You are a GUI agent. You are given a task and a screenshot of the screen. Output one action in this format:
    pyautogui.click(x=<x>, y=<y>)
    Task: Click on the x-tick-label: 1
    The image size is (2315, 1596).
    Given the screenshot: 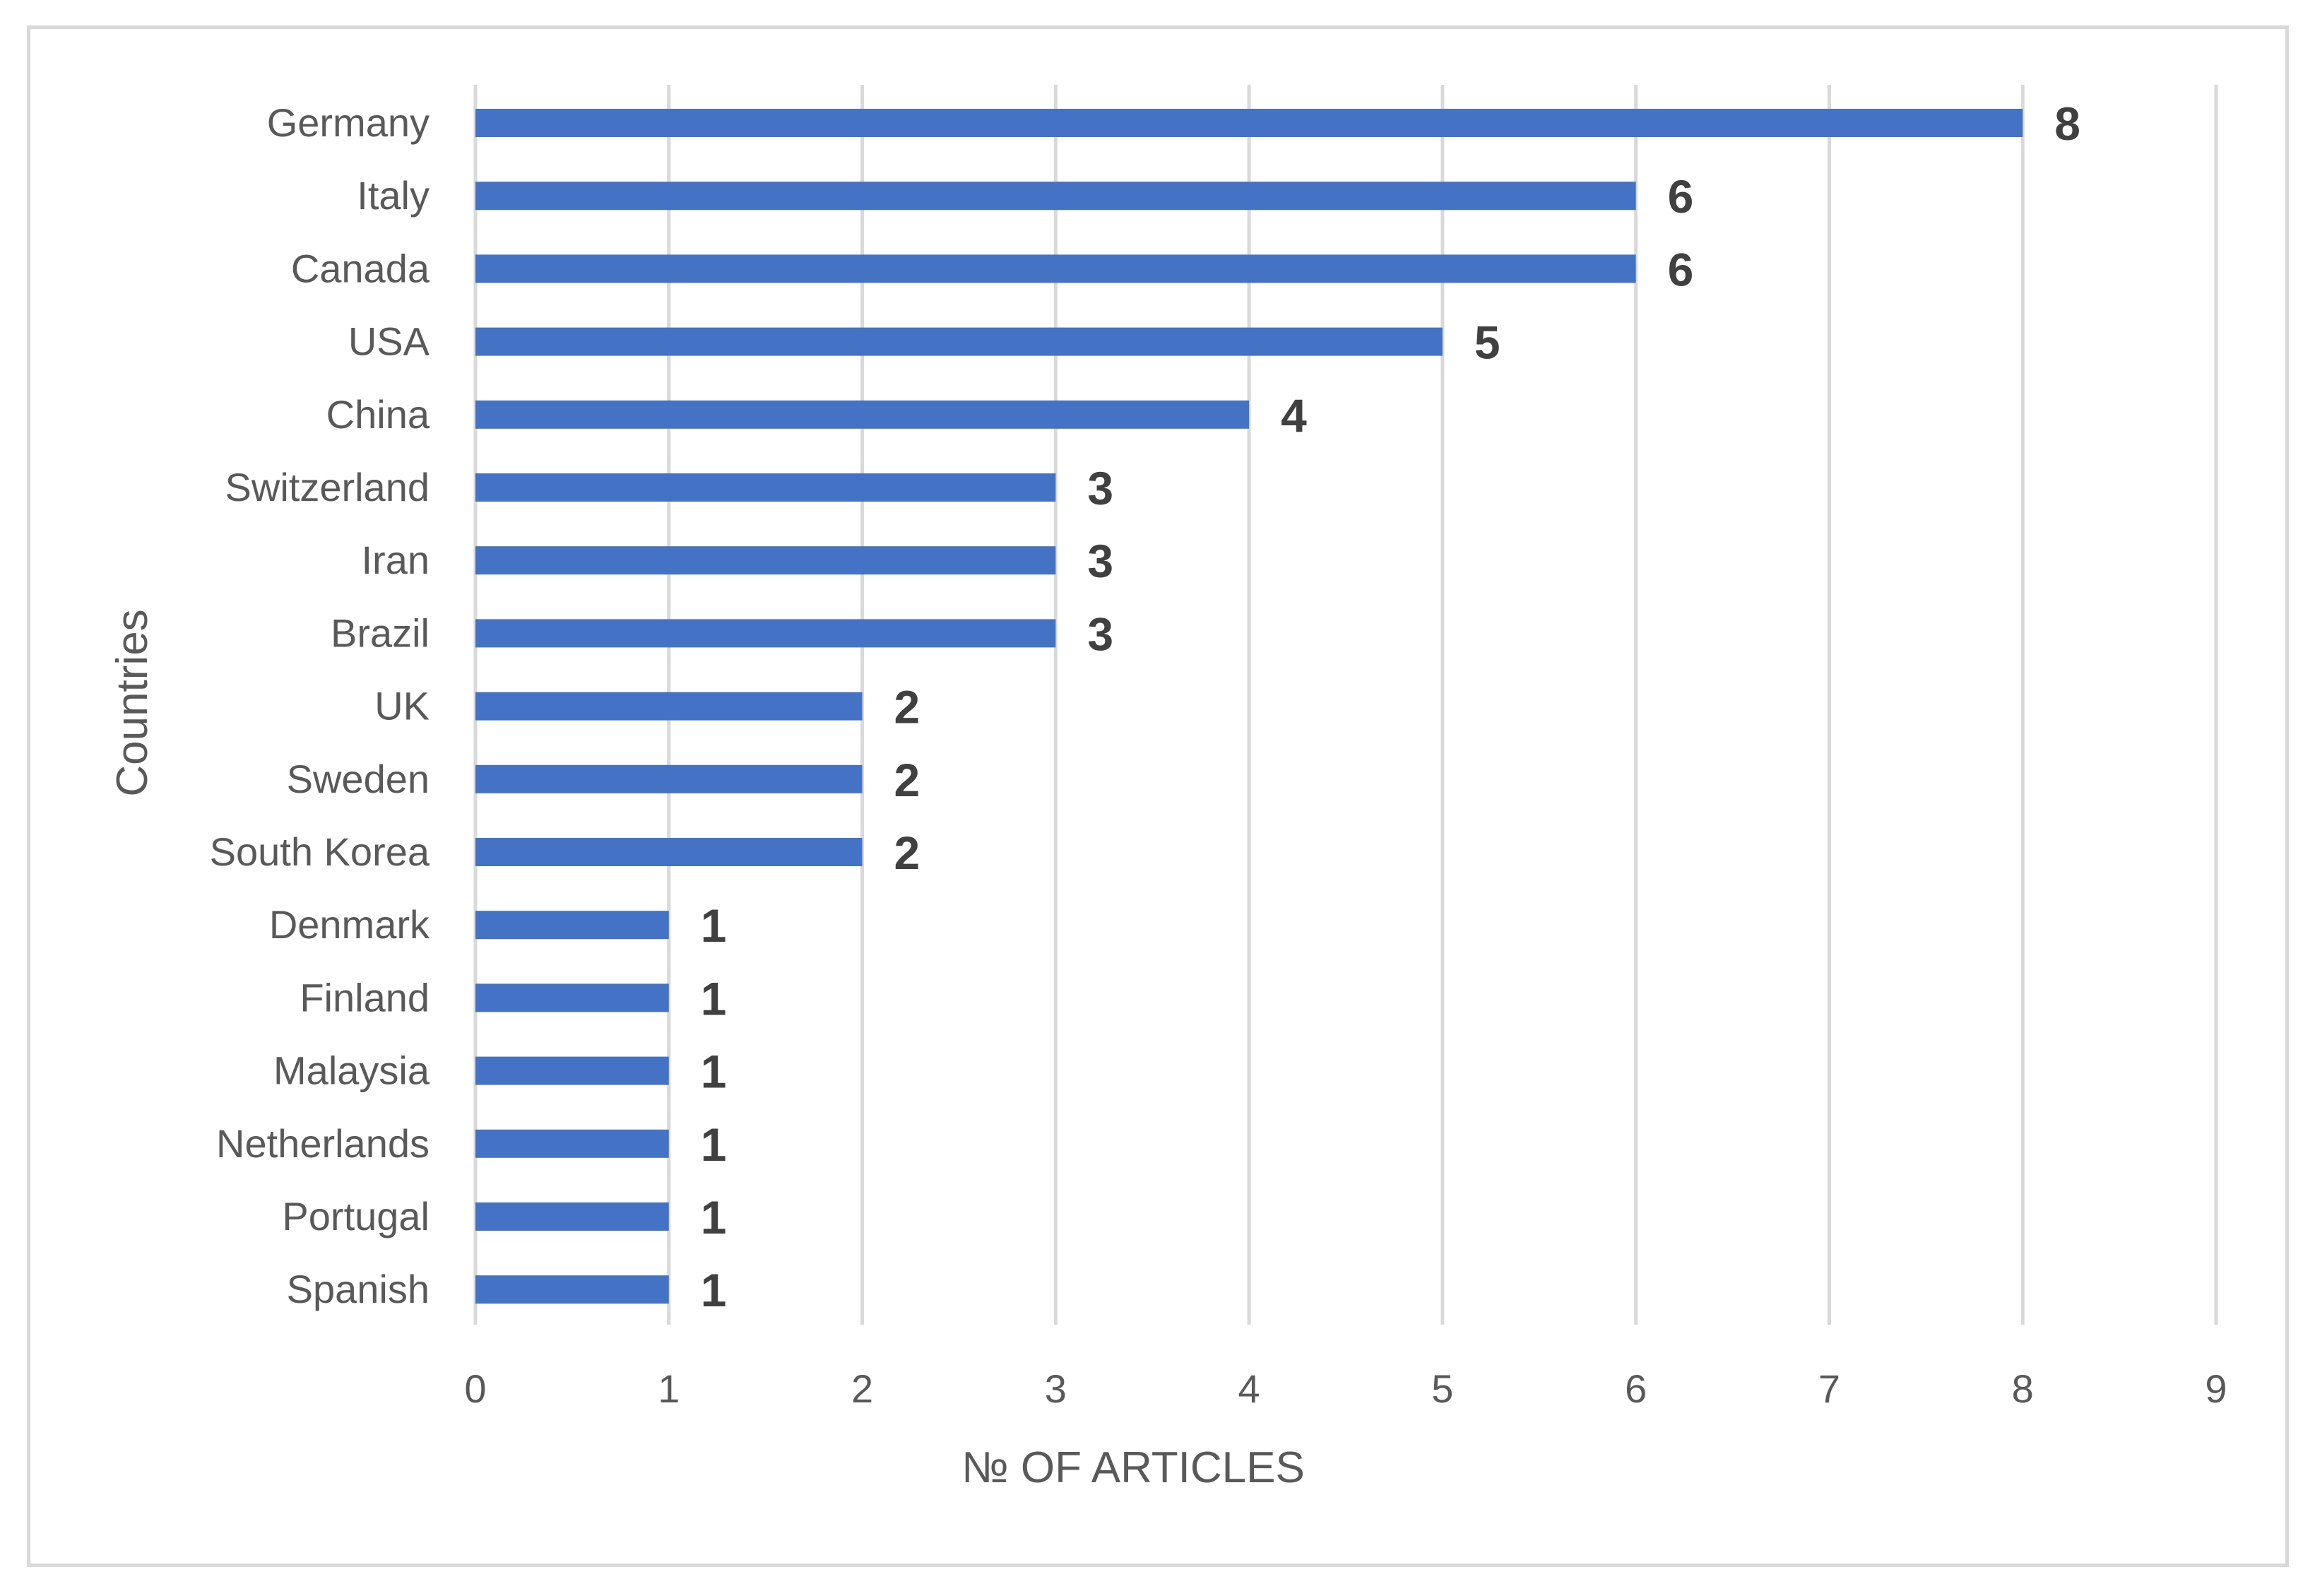 What is the action you would take?
    pyautogui.click(x=669, y=1389)
    